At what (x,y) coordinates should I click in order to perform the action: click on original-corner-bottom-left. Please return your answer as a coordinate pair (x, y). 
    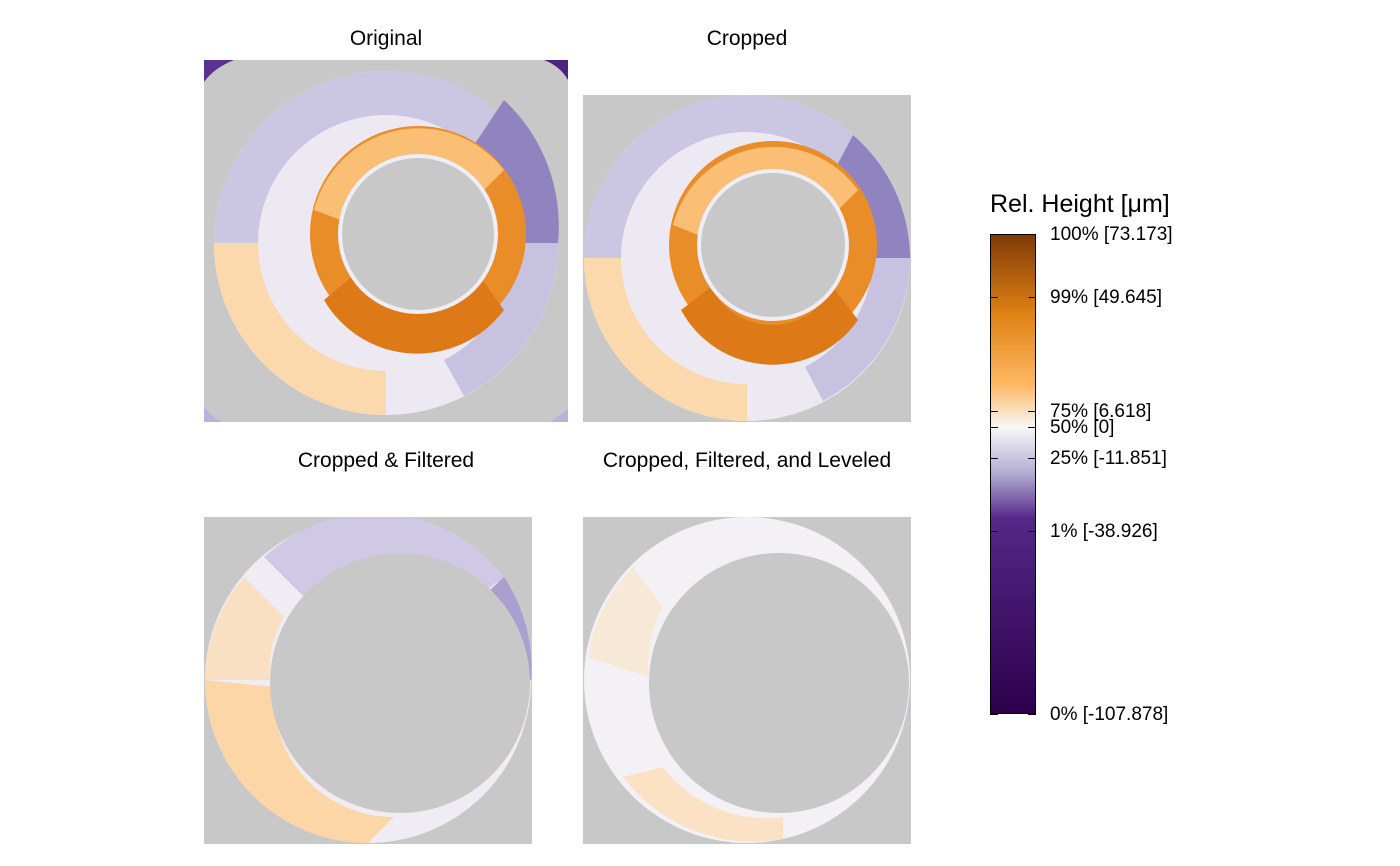
    Looking at the image, I should click on (213, 414).